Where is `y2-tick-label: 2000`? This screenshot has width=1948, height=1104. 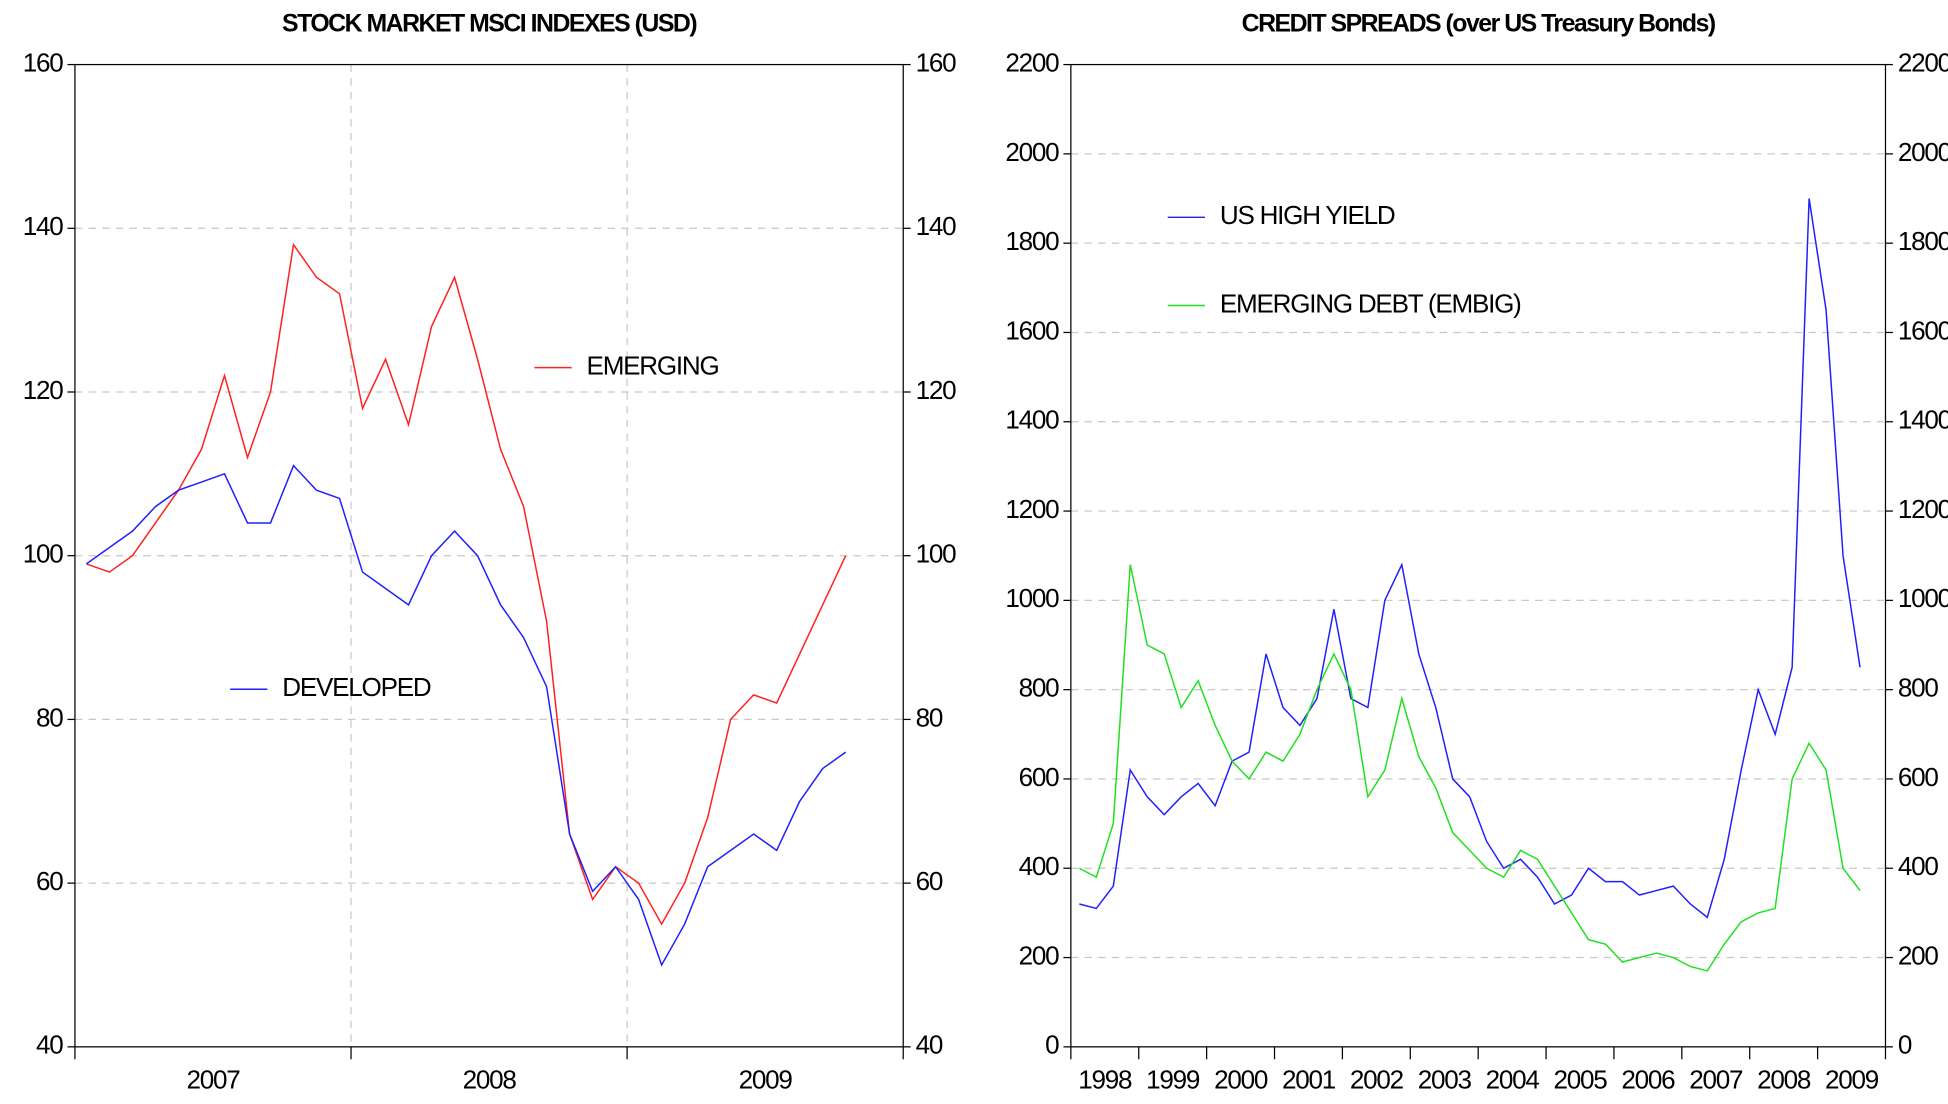
y2-tick-label: 2000 is located at coordinates (1923, 152).